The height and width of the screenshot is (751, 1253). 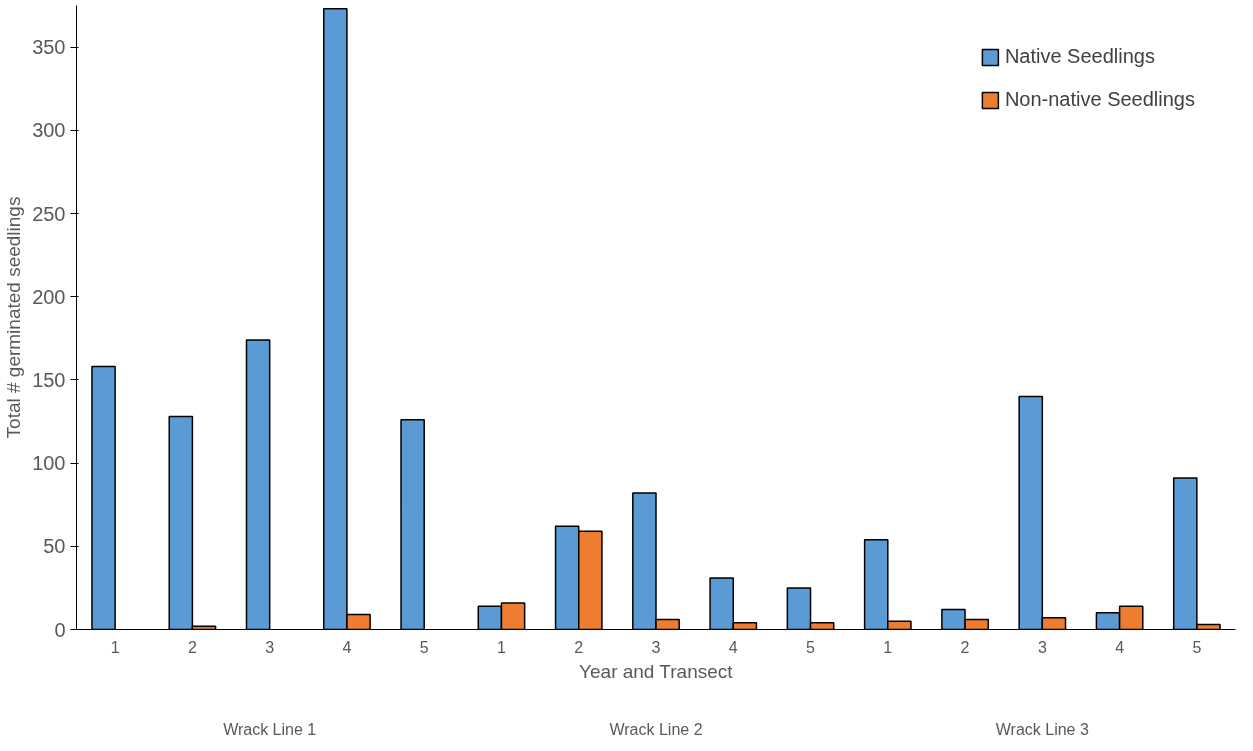 I want to click on y-tick-label: 0, so click(x=60, y=629).